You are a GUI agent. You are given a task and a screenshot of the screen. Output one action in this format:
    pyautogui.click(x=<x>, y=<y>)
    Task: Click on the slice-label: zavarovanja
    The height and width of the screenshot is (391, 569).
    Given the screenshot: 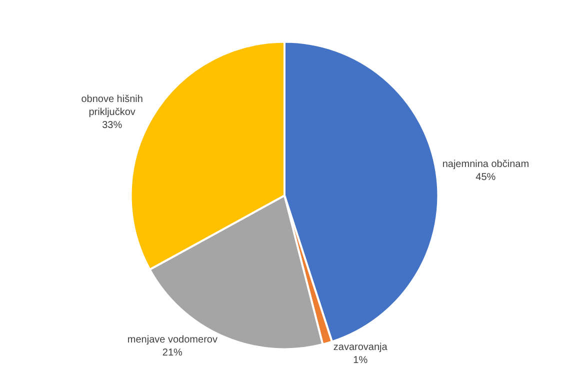 What is the action you would take?
    pyautogui.click(x=360, y=348)
    